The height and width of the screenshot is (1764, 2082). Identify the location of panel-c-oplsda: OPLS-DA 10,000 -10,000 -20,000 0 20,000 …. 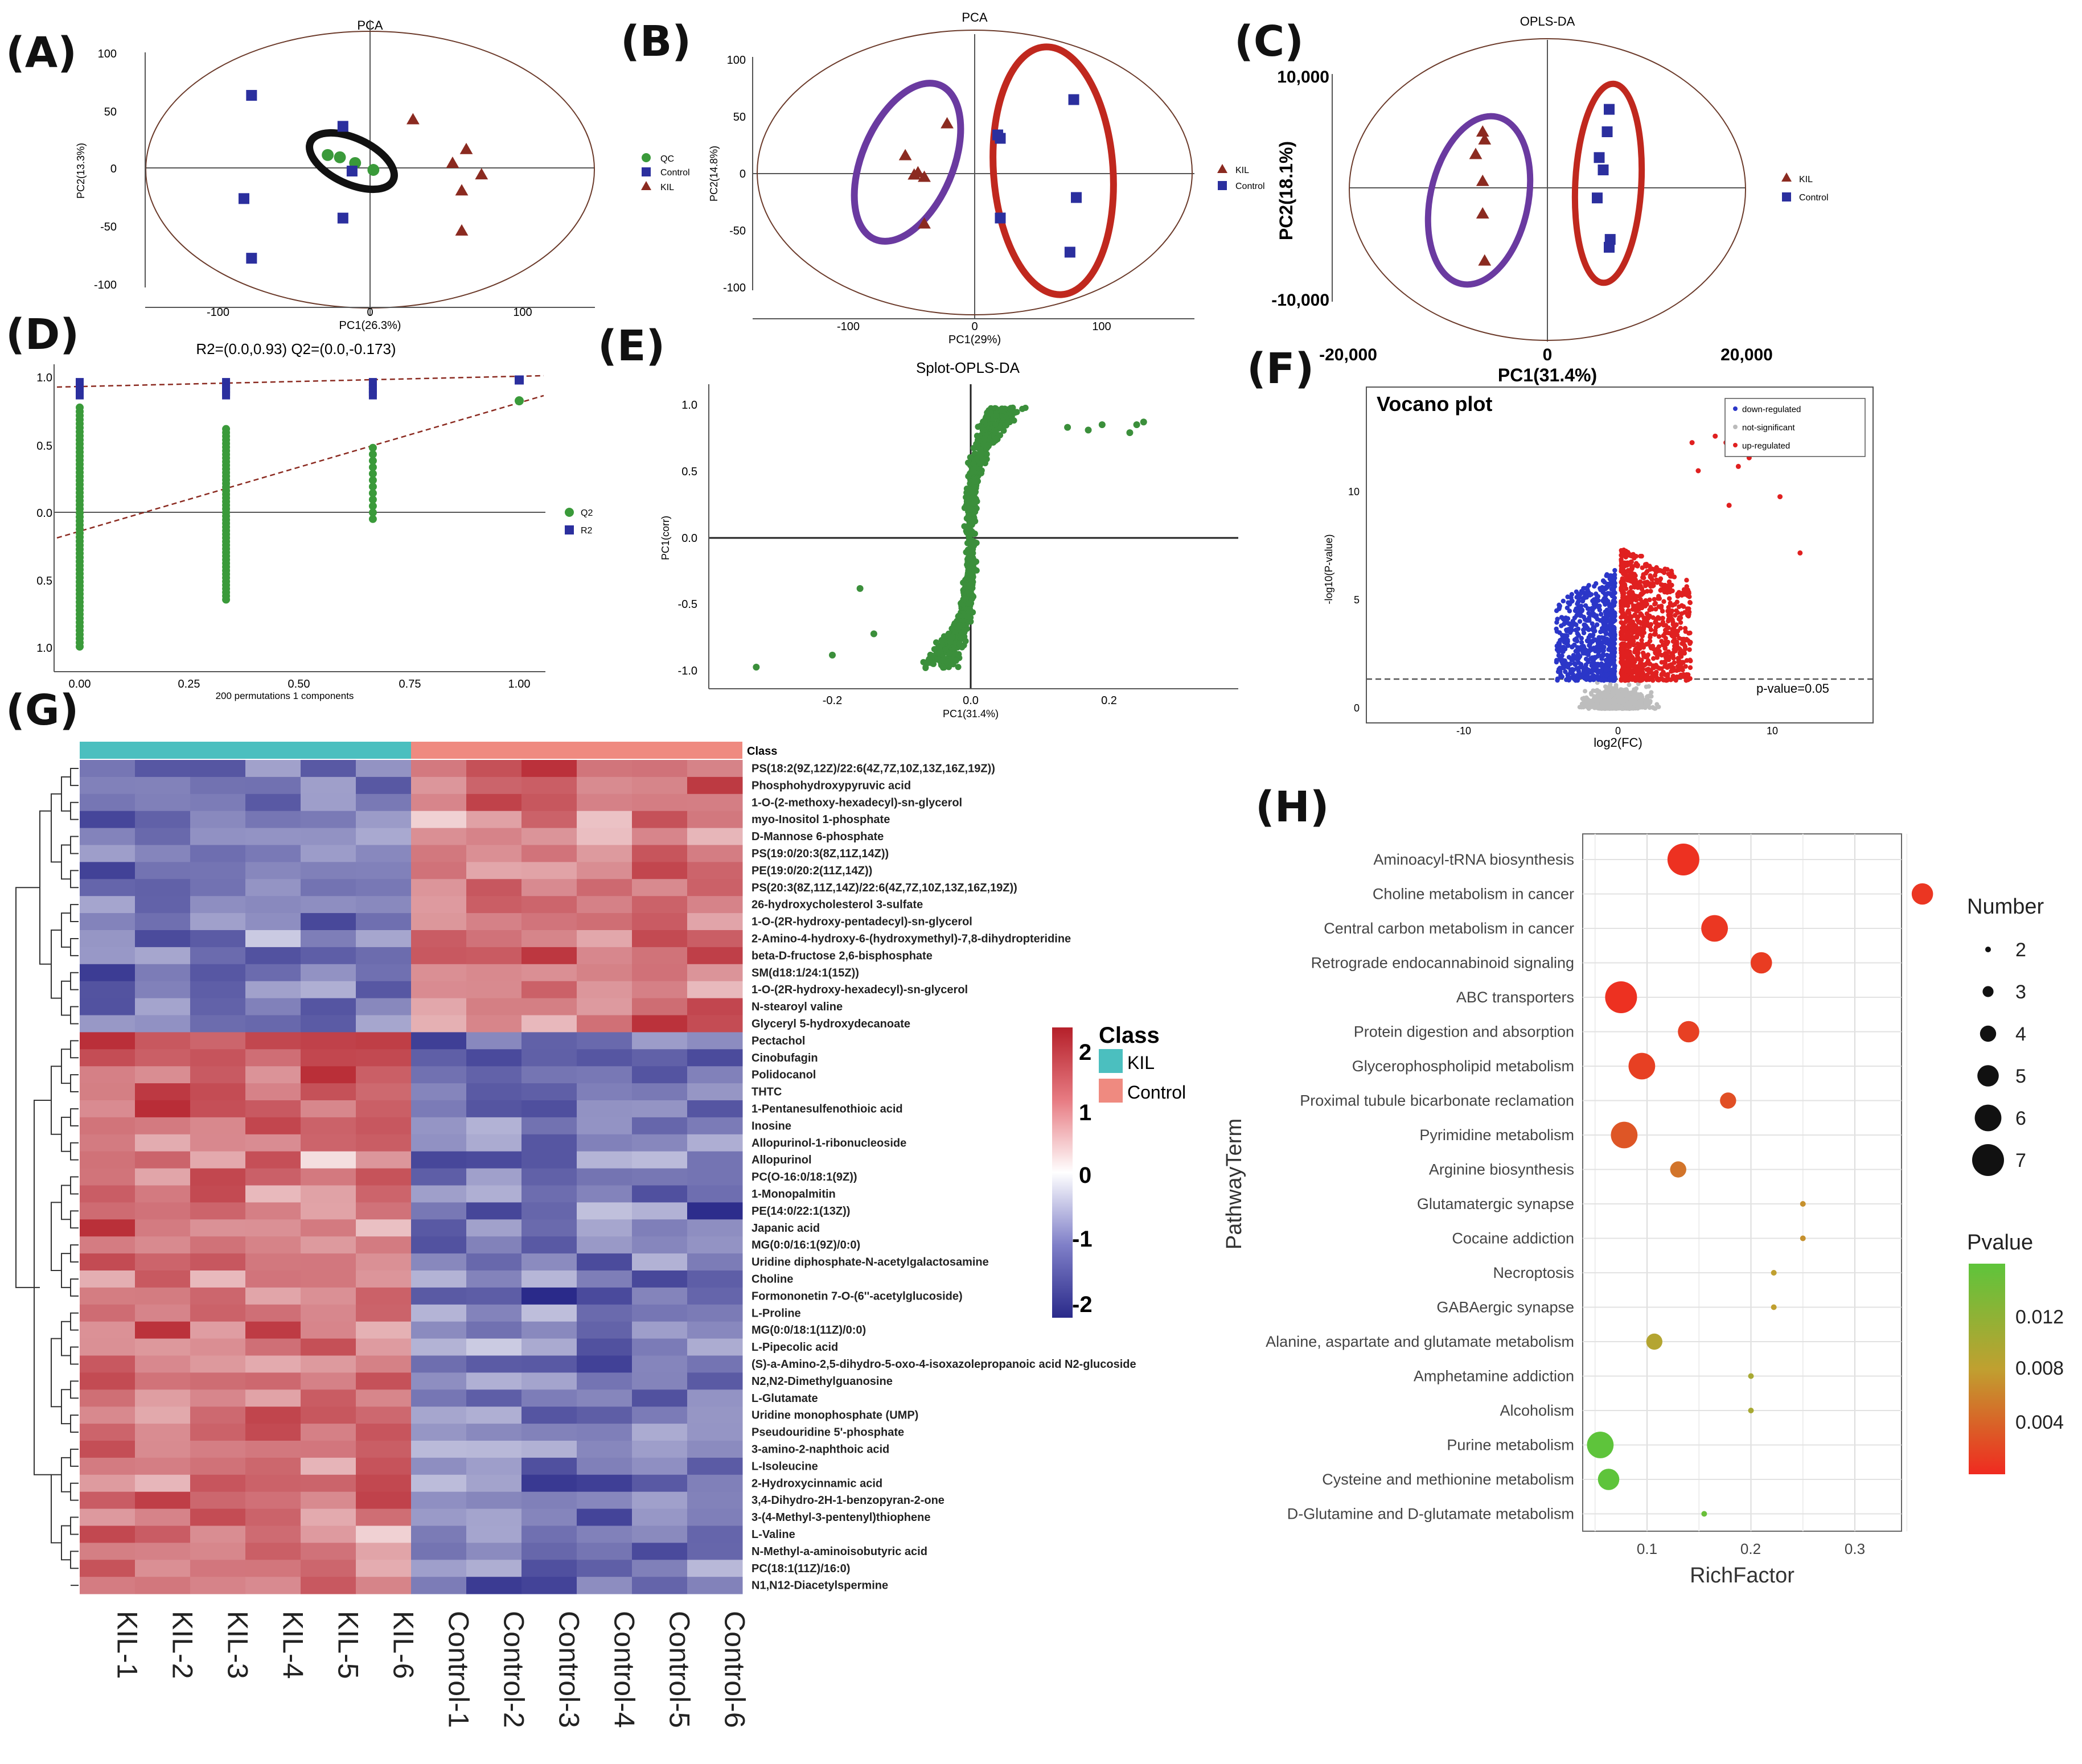
(1549, 199).